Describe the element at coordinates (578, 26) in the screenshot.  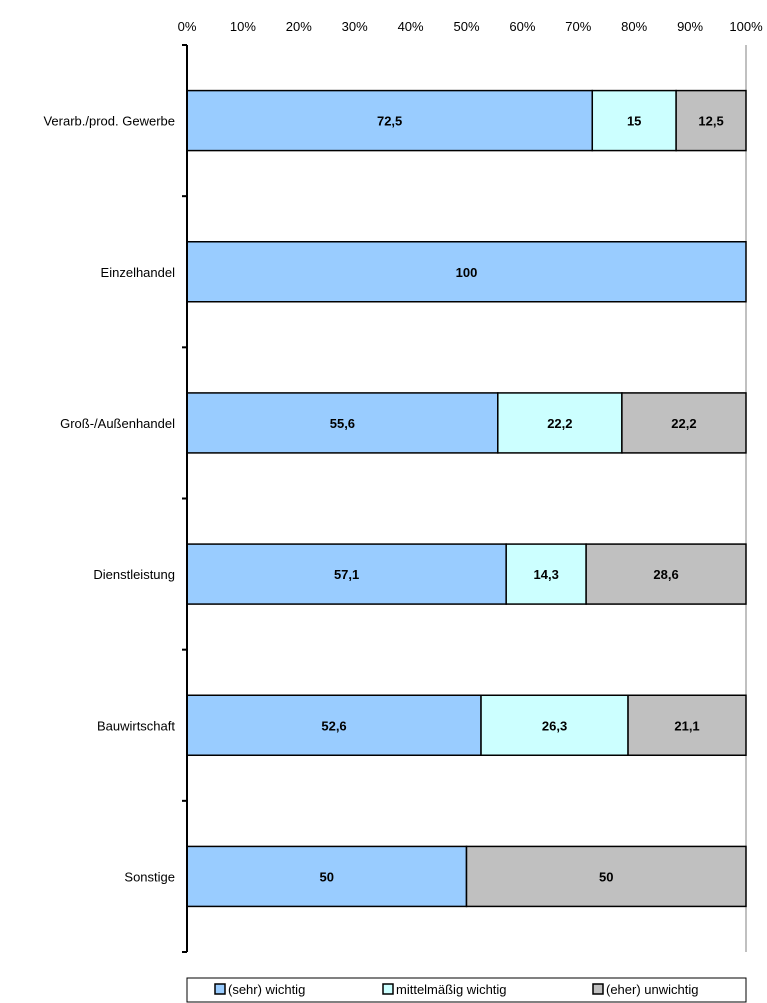
I see `x-tick-label: 70%` at that location.